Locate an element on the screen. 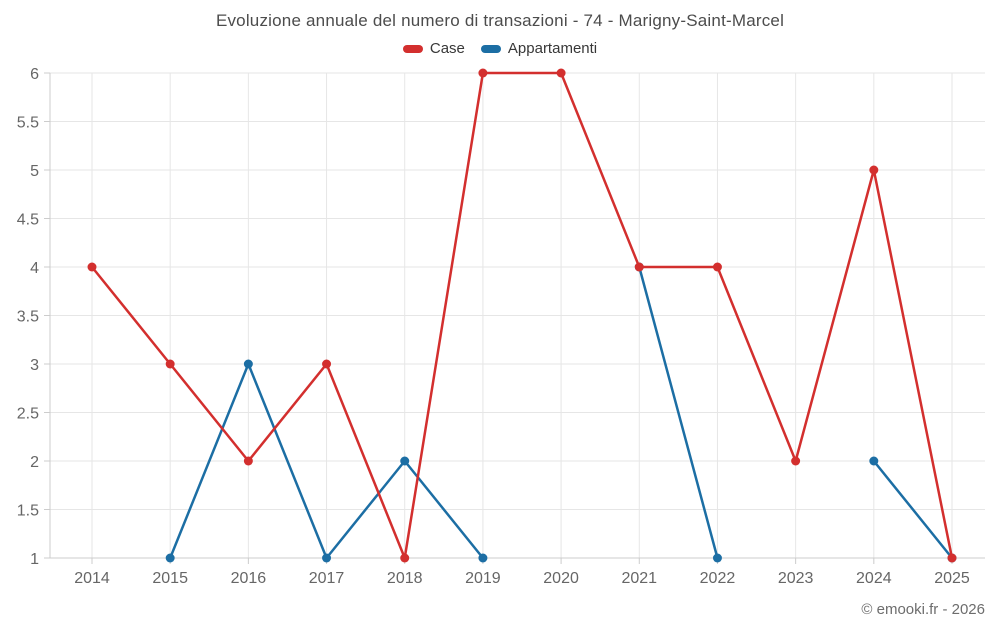 The image size is (1000, 625). legend-label-appartamenti: Appartamenti is located at coordinates (552, 48).